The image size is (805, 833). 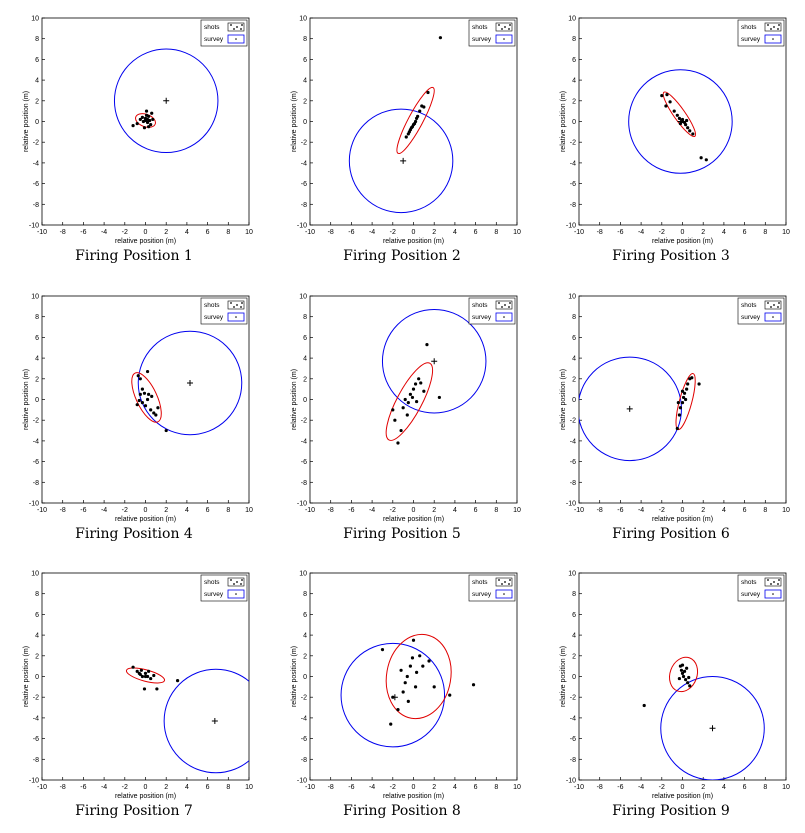 What do you see at coordinates (402, 256) in the screenshot?
I see `panel-caption: Firing Position 2` at bounding box center [402, 256].